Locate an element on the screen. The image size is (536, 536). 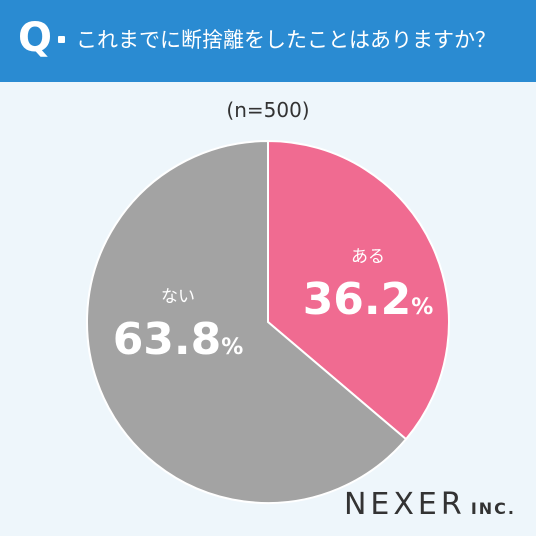
question-text: これまでに断捨離をしたことはありますか？ is located at coordinates (286, 40).